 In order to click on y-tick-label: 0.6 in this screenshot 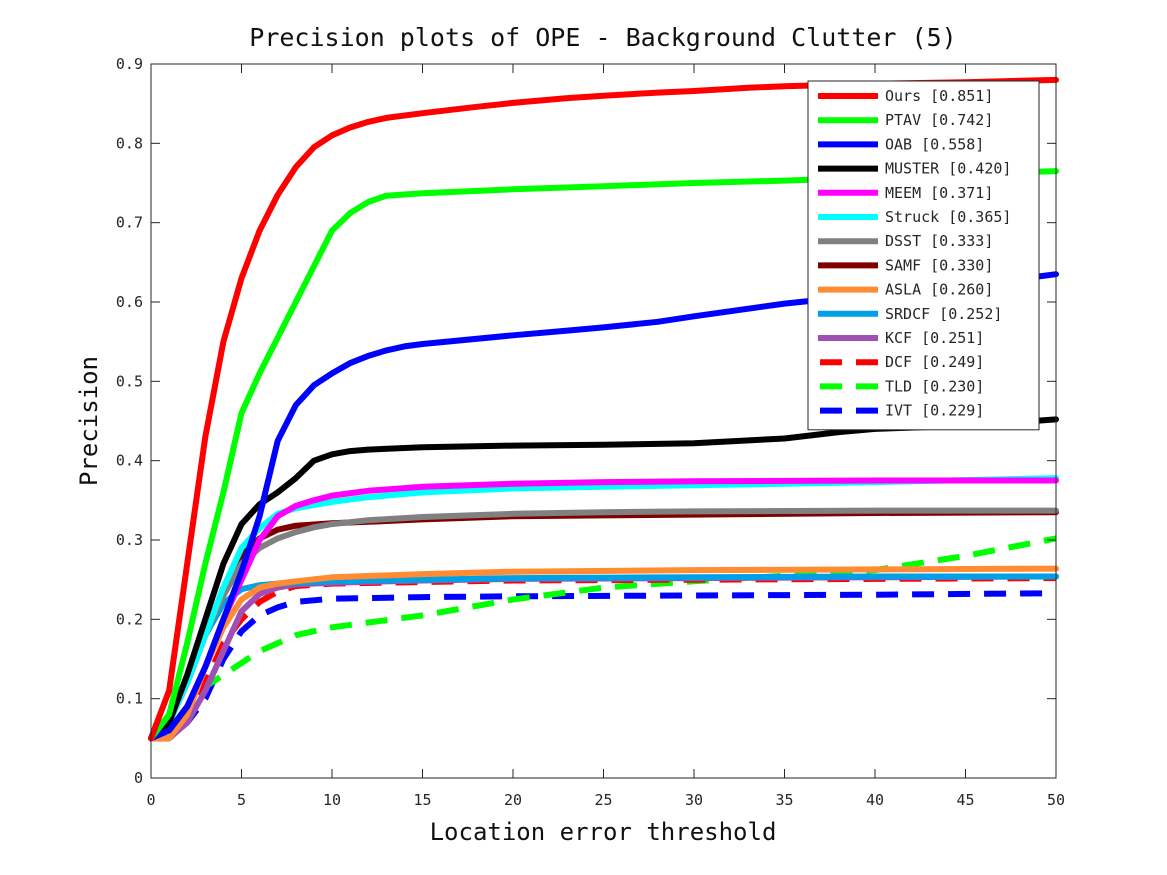, I will do `click(129, 302)`.